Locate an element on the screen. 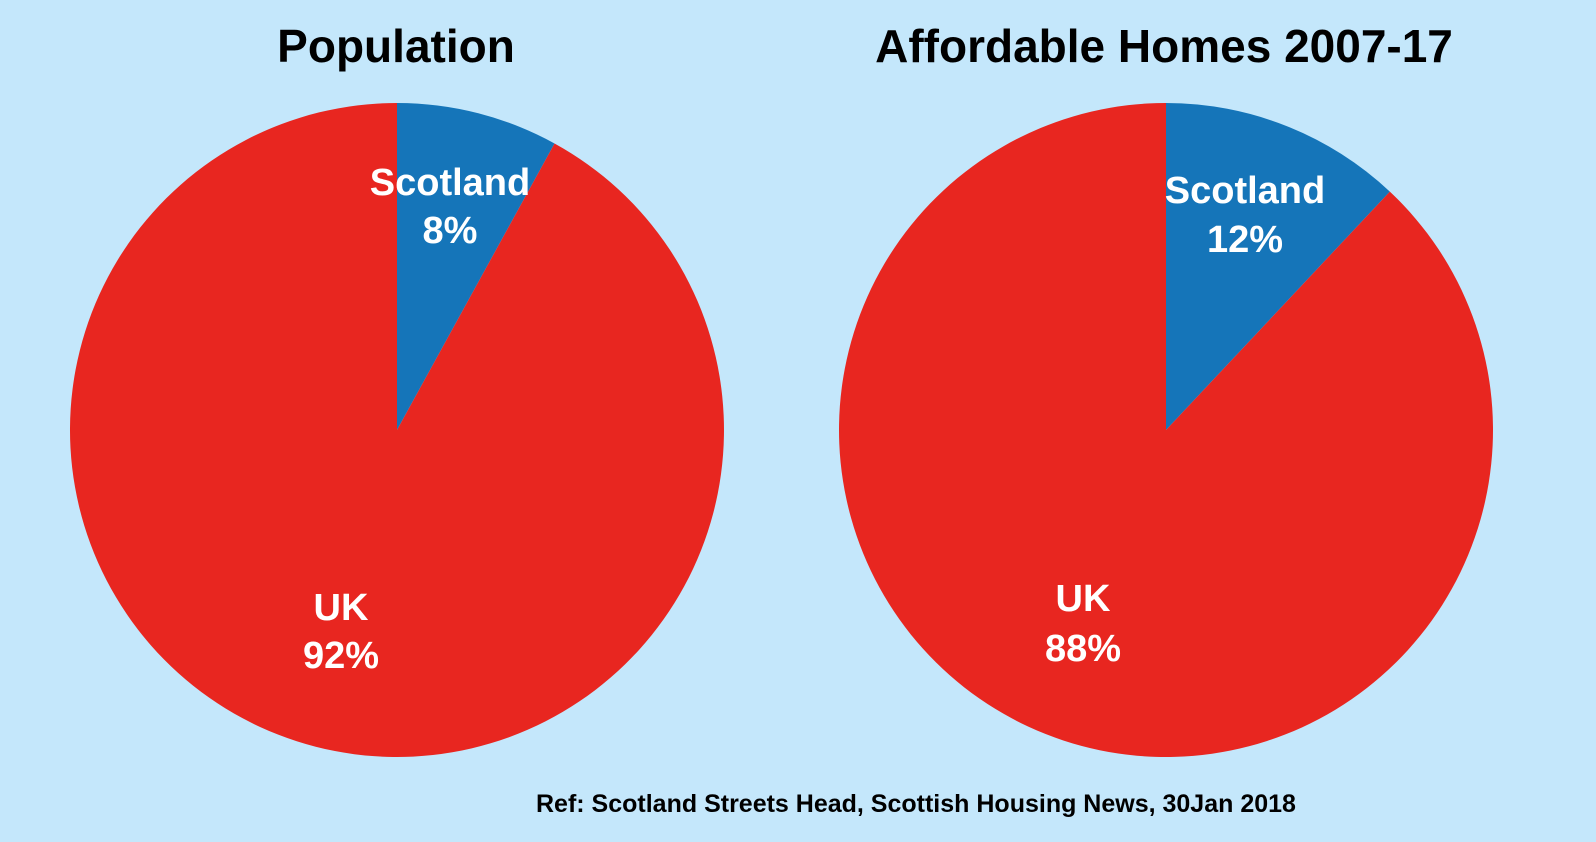 This screenshot has height=842, width=1596. pie-chart-title-affordable-homes: Affordable Homes 2007-17 is located at coordinates (1164, 46).